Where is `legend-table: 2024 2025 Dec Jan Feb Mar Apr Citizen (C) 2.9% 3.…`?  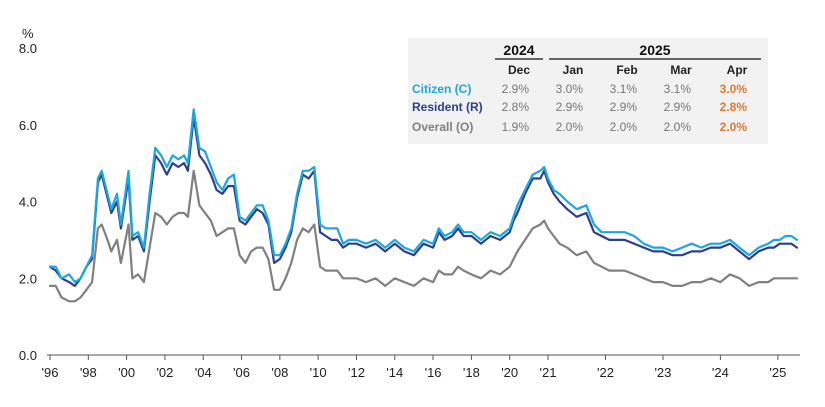 legend-table: 2024 2025 Dec Jan Feb Mar Apr Citizen (C) 2.9% 3.… is located at coordinates (588, 91).